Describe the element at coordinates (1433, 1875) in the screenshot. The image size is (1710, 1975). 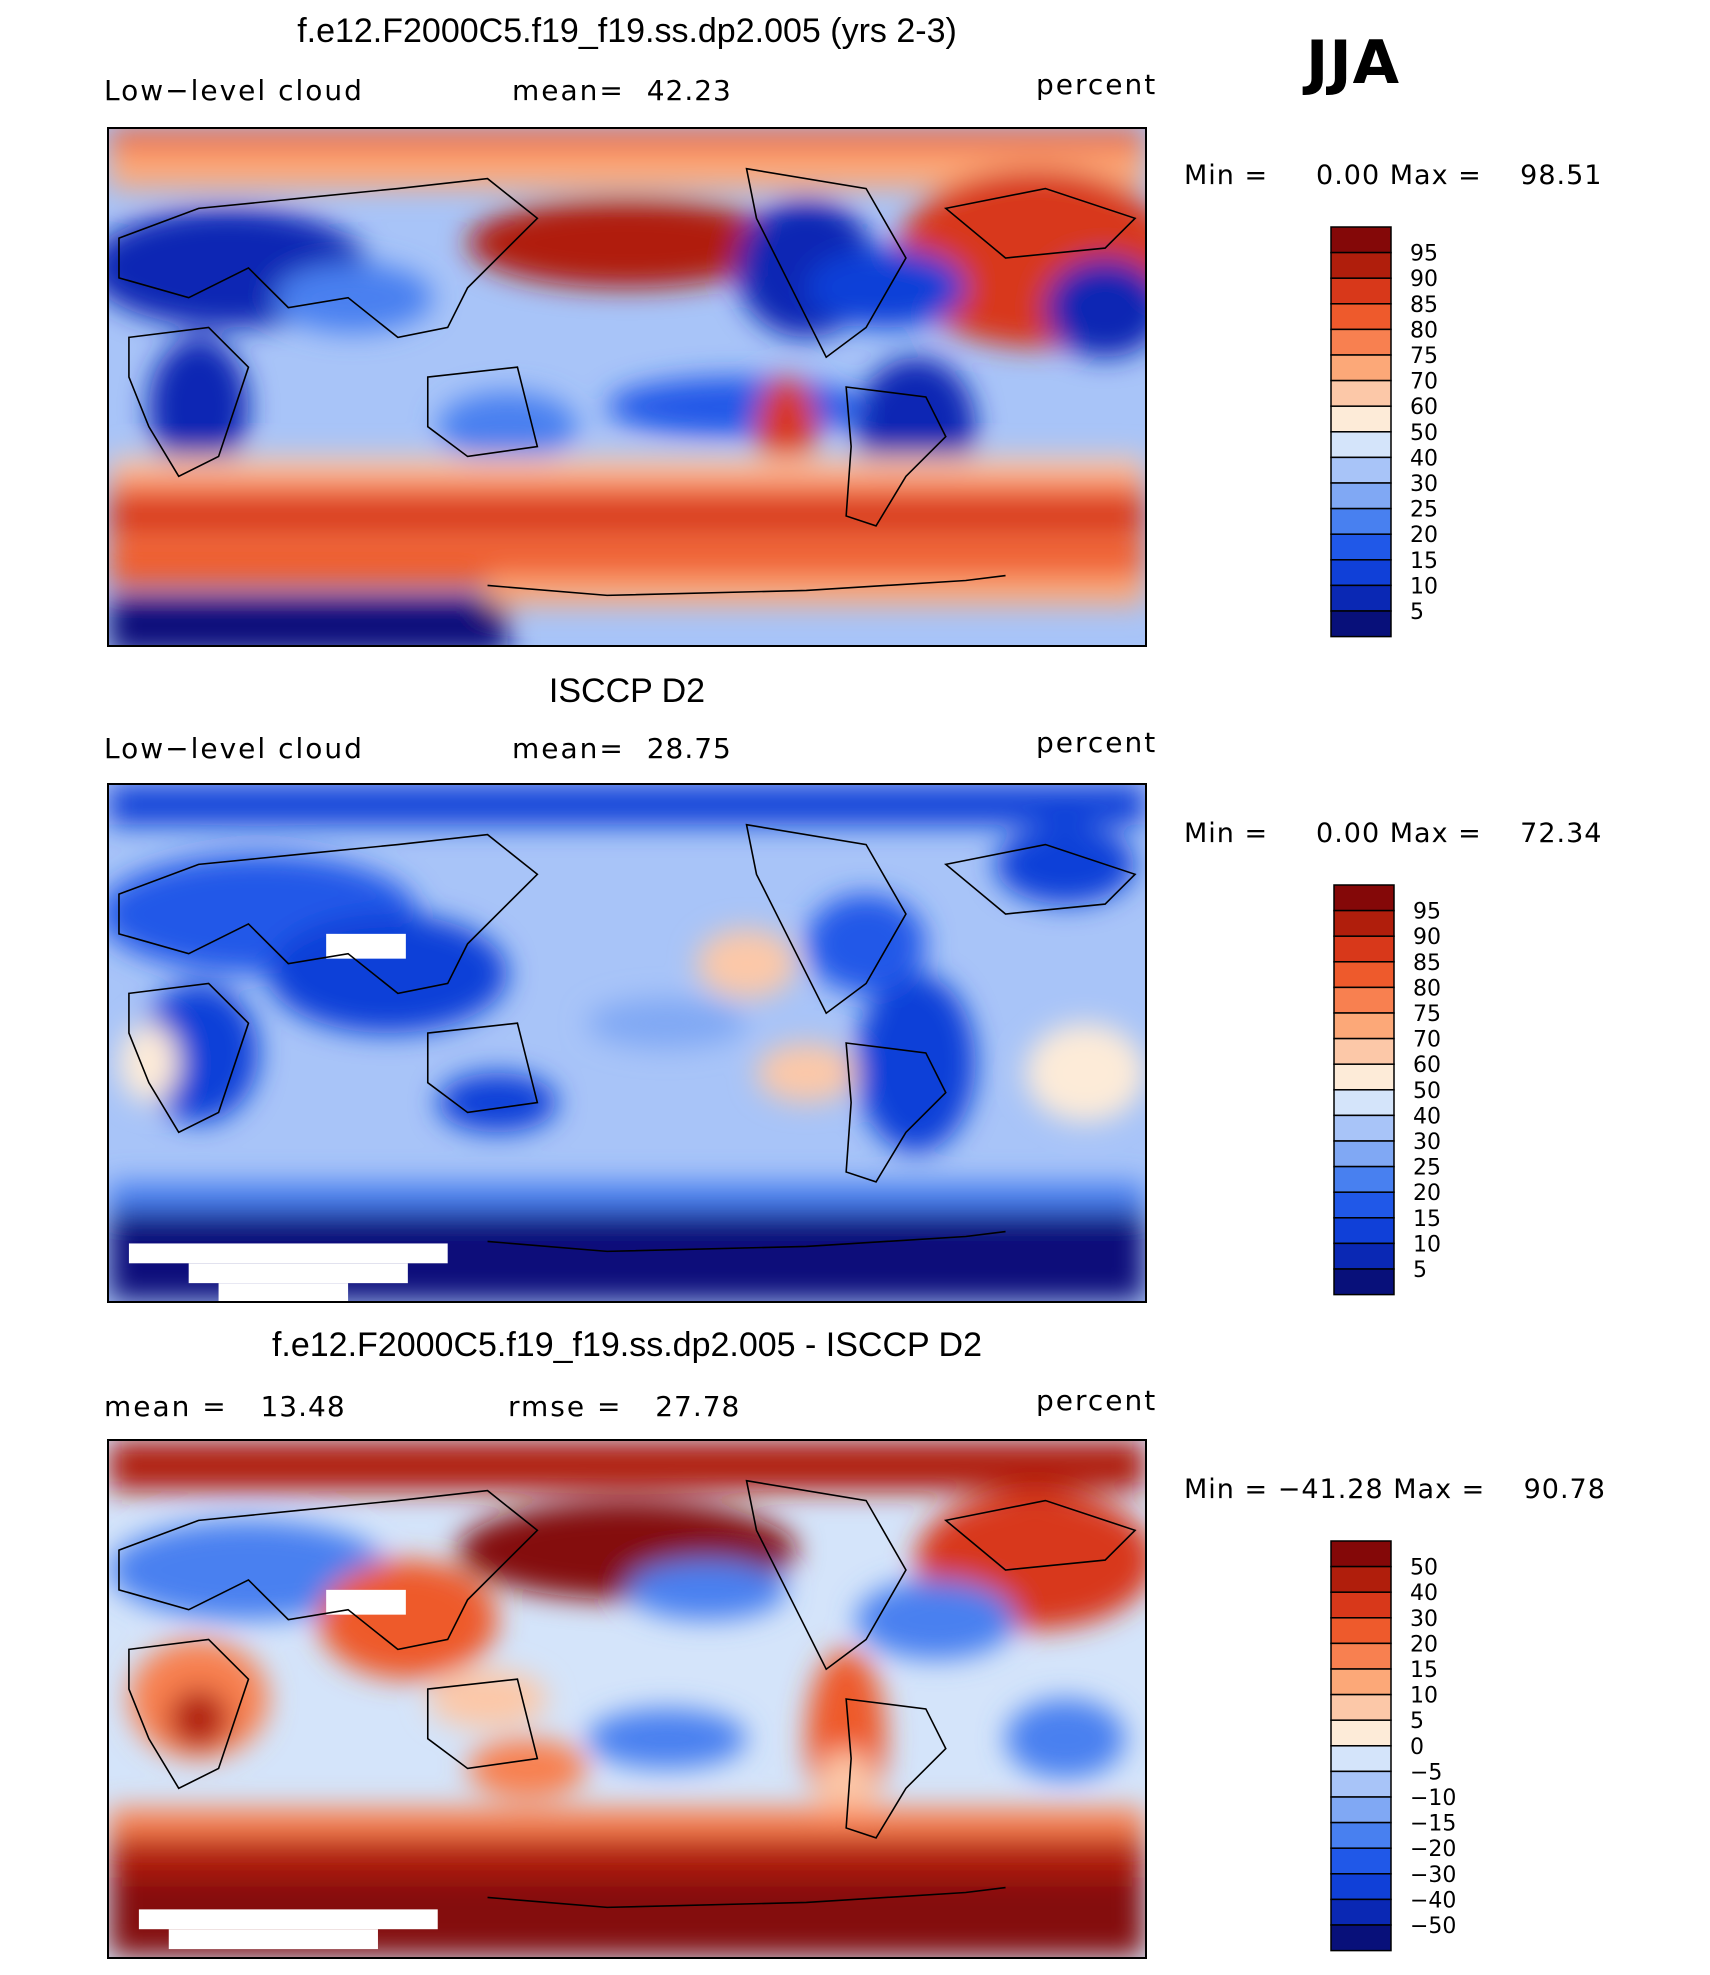
I see `colorbar-tick-label: −30` at that location.